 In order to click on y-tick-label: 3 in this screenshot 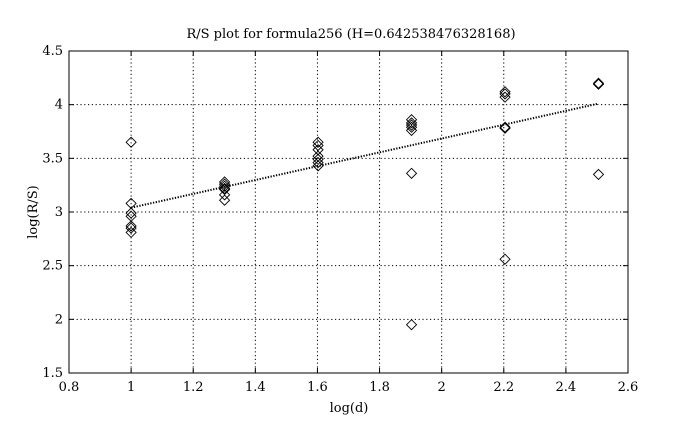, I will do `click(59, 212)`.